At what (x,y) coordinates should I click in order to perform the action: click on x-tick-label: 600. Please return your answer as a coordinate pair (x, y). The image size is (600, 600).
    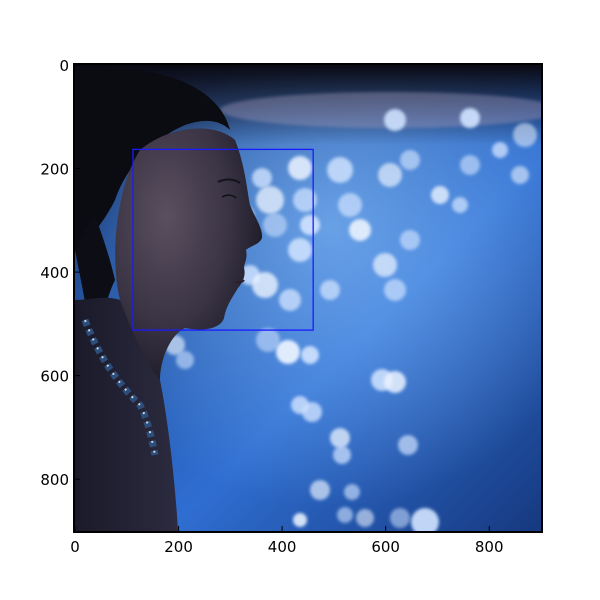
    Looking at the image, I should click on (385, 547).